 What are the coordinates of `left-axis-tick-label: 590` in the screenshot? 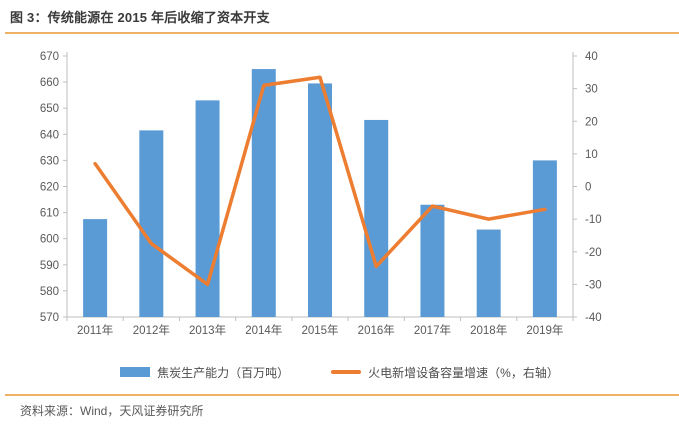 It's located at (49, 266).